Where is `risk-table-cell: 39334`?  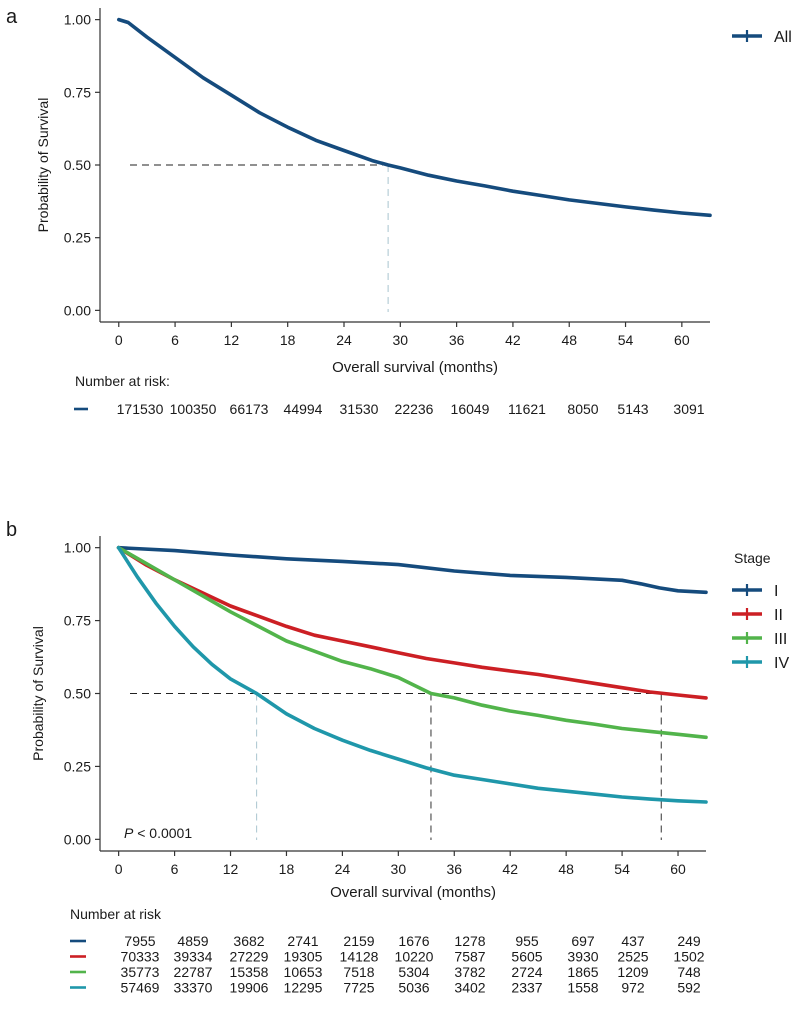
risk-table-cell: 39334 is located at coordinates (193, 957).